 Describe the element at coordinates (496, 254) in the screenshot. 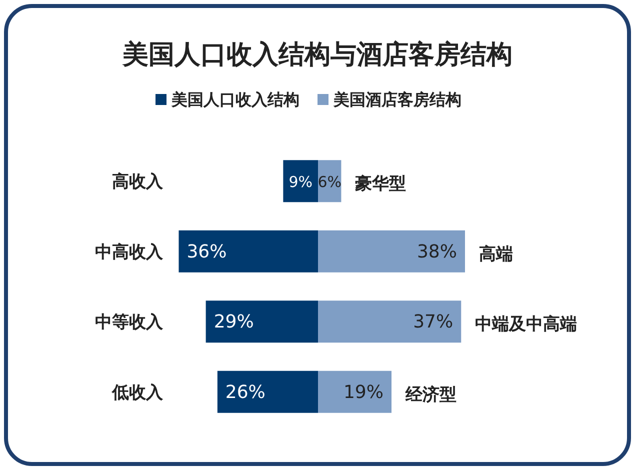

I see `text: 高端` at that location.